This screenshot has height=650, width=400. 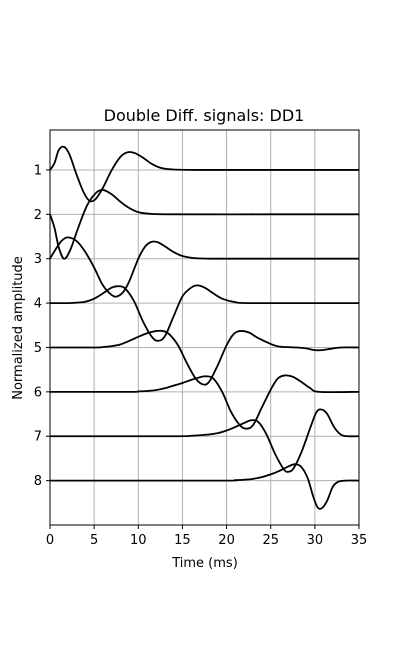 I want to click on x-tick-label: 30, so click(x=315, y=540).